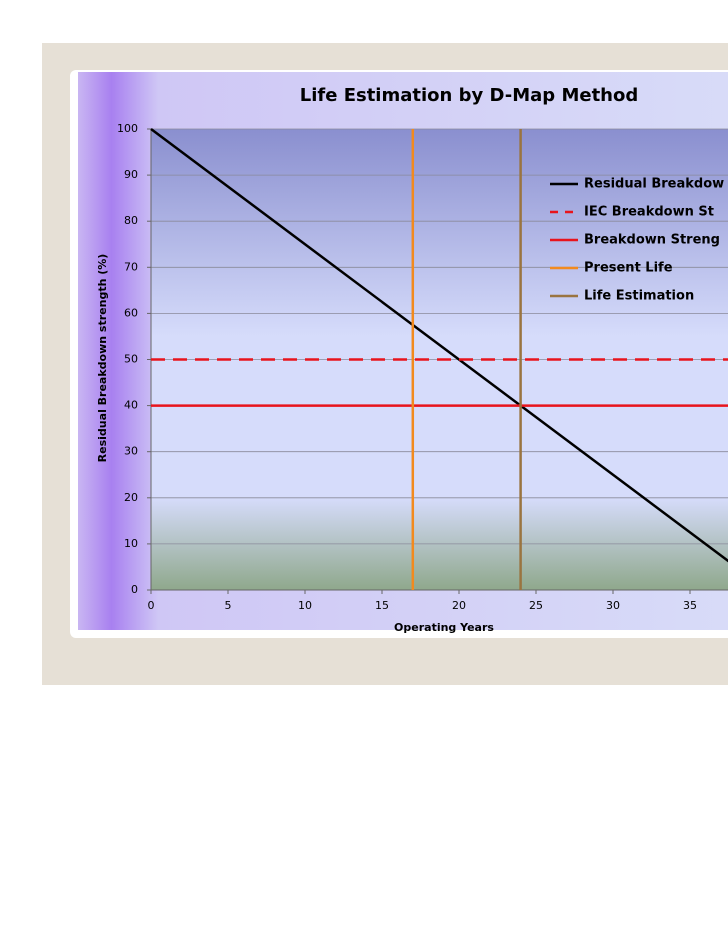  Describe the element at coordinates (649, 212) in the screenshot. I see `legend-label: IEC Breakdown St` at that location.